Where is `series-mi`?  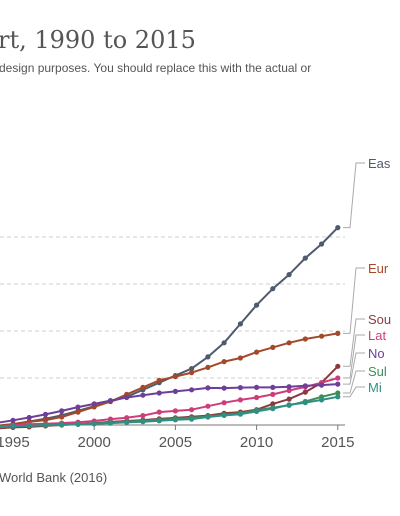
series-mi is located at coordinates (170, 411).